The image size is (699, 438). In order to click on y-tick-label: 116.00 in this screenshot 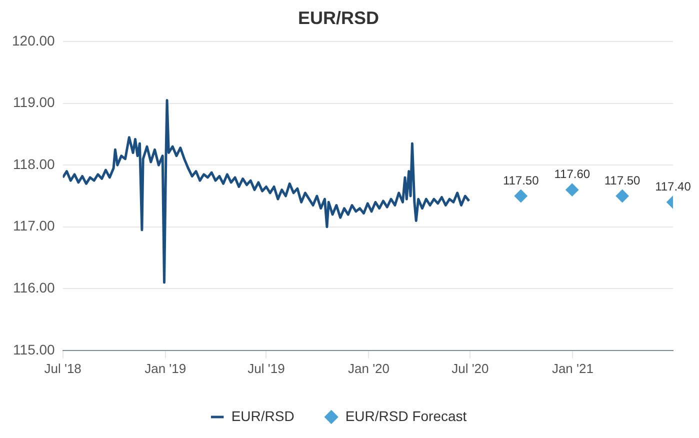, I will do `click(34, 288)`.